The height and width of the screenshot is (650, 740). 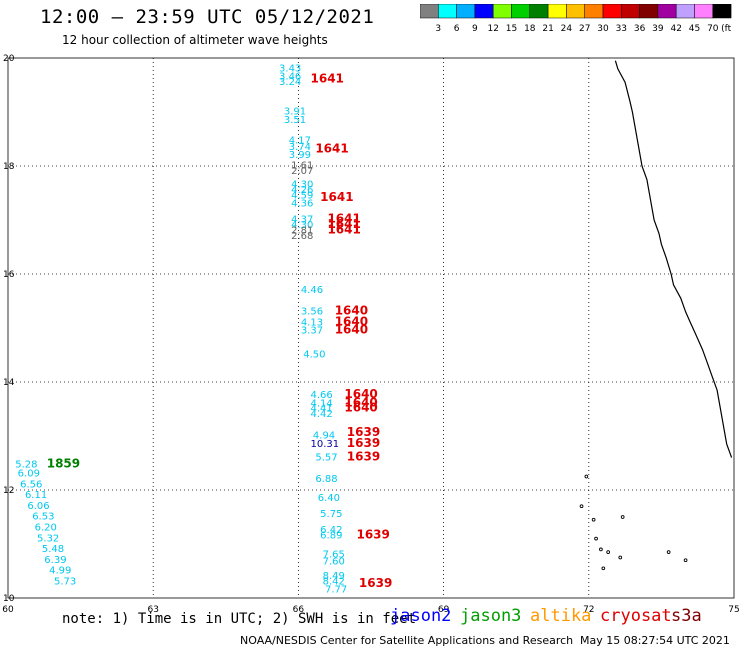 I want to click on swh-label: 3.43, so click(x=290, y=69).